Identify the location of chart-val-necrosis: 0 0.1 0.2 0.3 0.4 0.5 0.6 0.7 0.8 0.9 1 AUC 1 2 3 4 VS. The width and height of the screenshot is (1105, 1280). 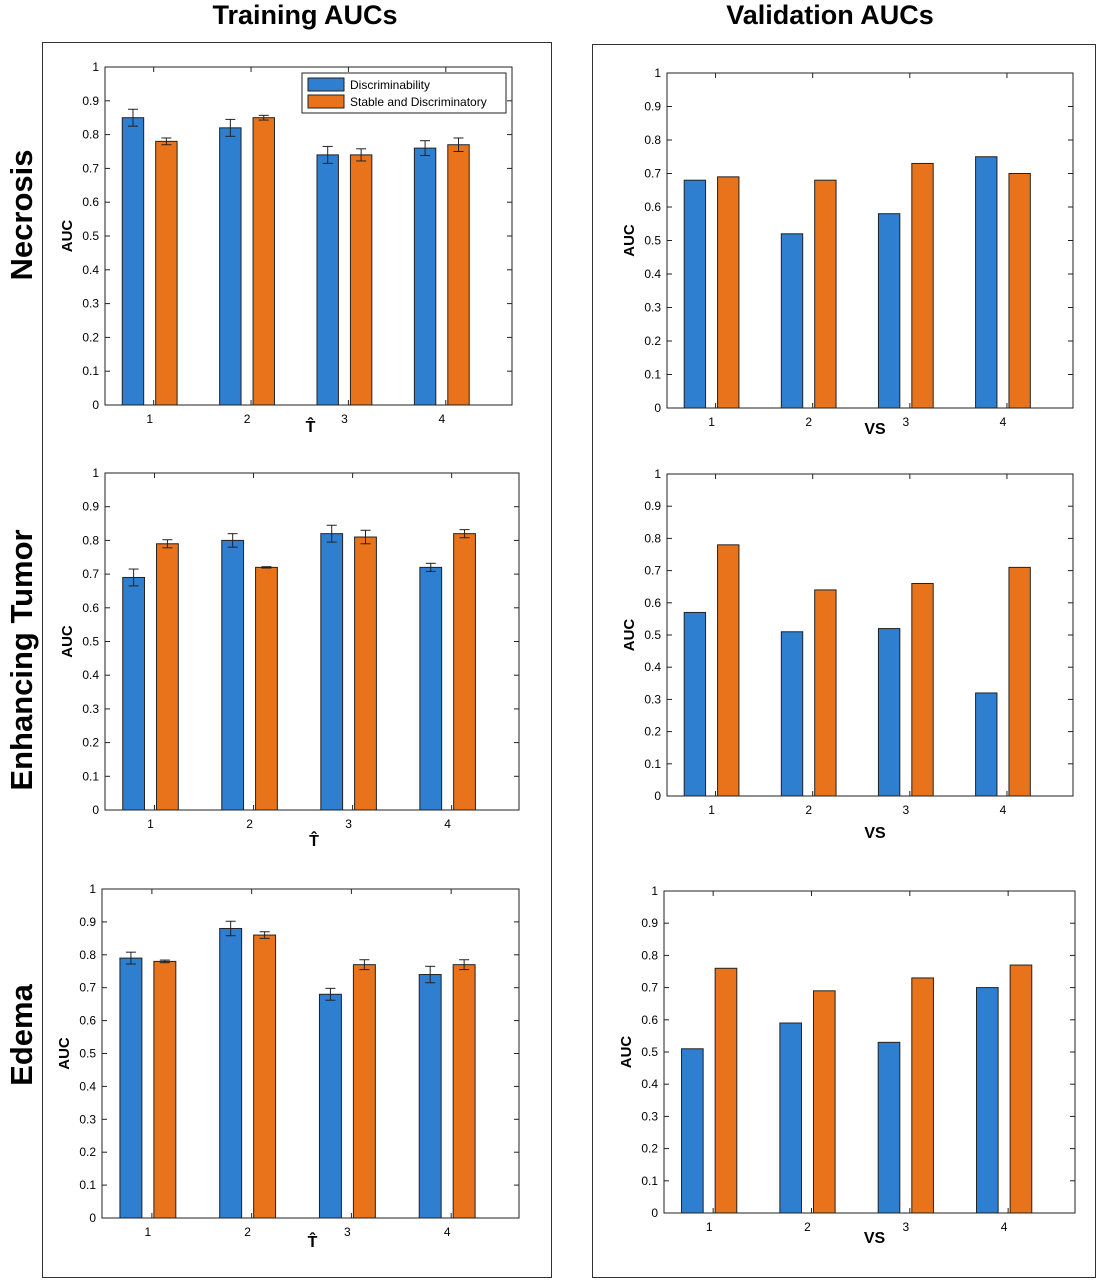
(847, 252).